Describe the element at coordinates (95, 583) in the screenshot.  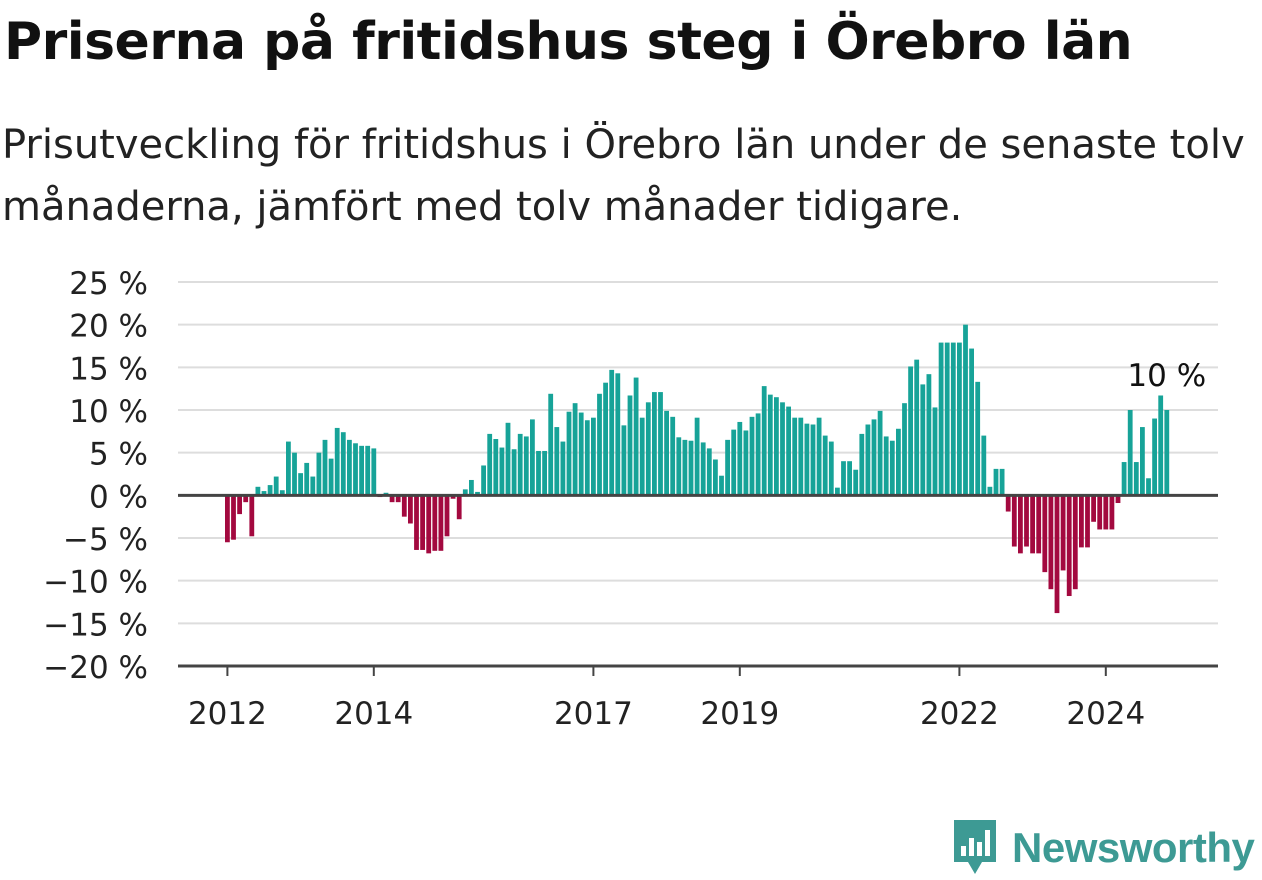
I see `y-tick-label: −10 %` at that location.